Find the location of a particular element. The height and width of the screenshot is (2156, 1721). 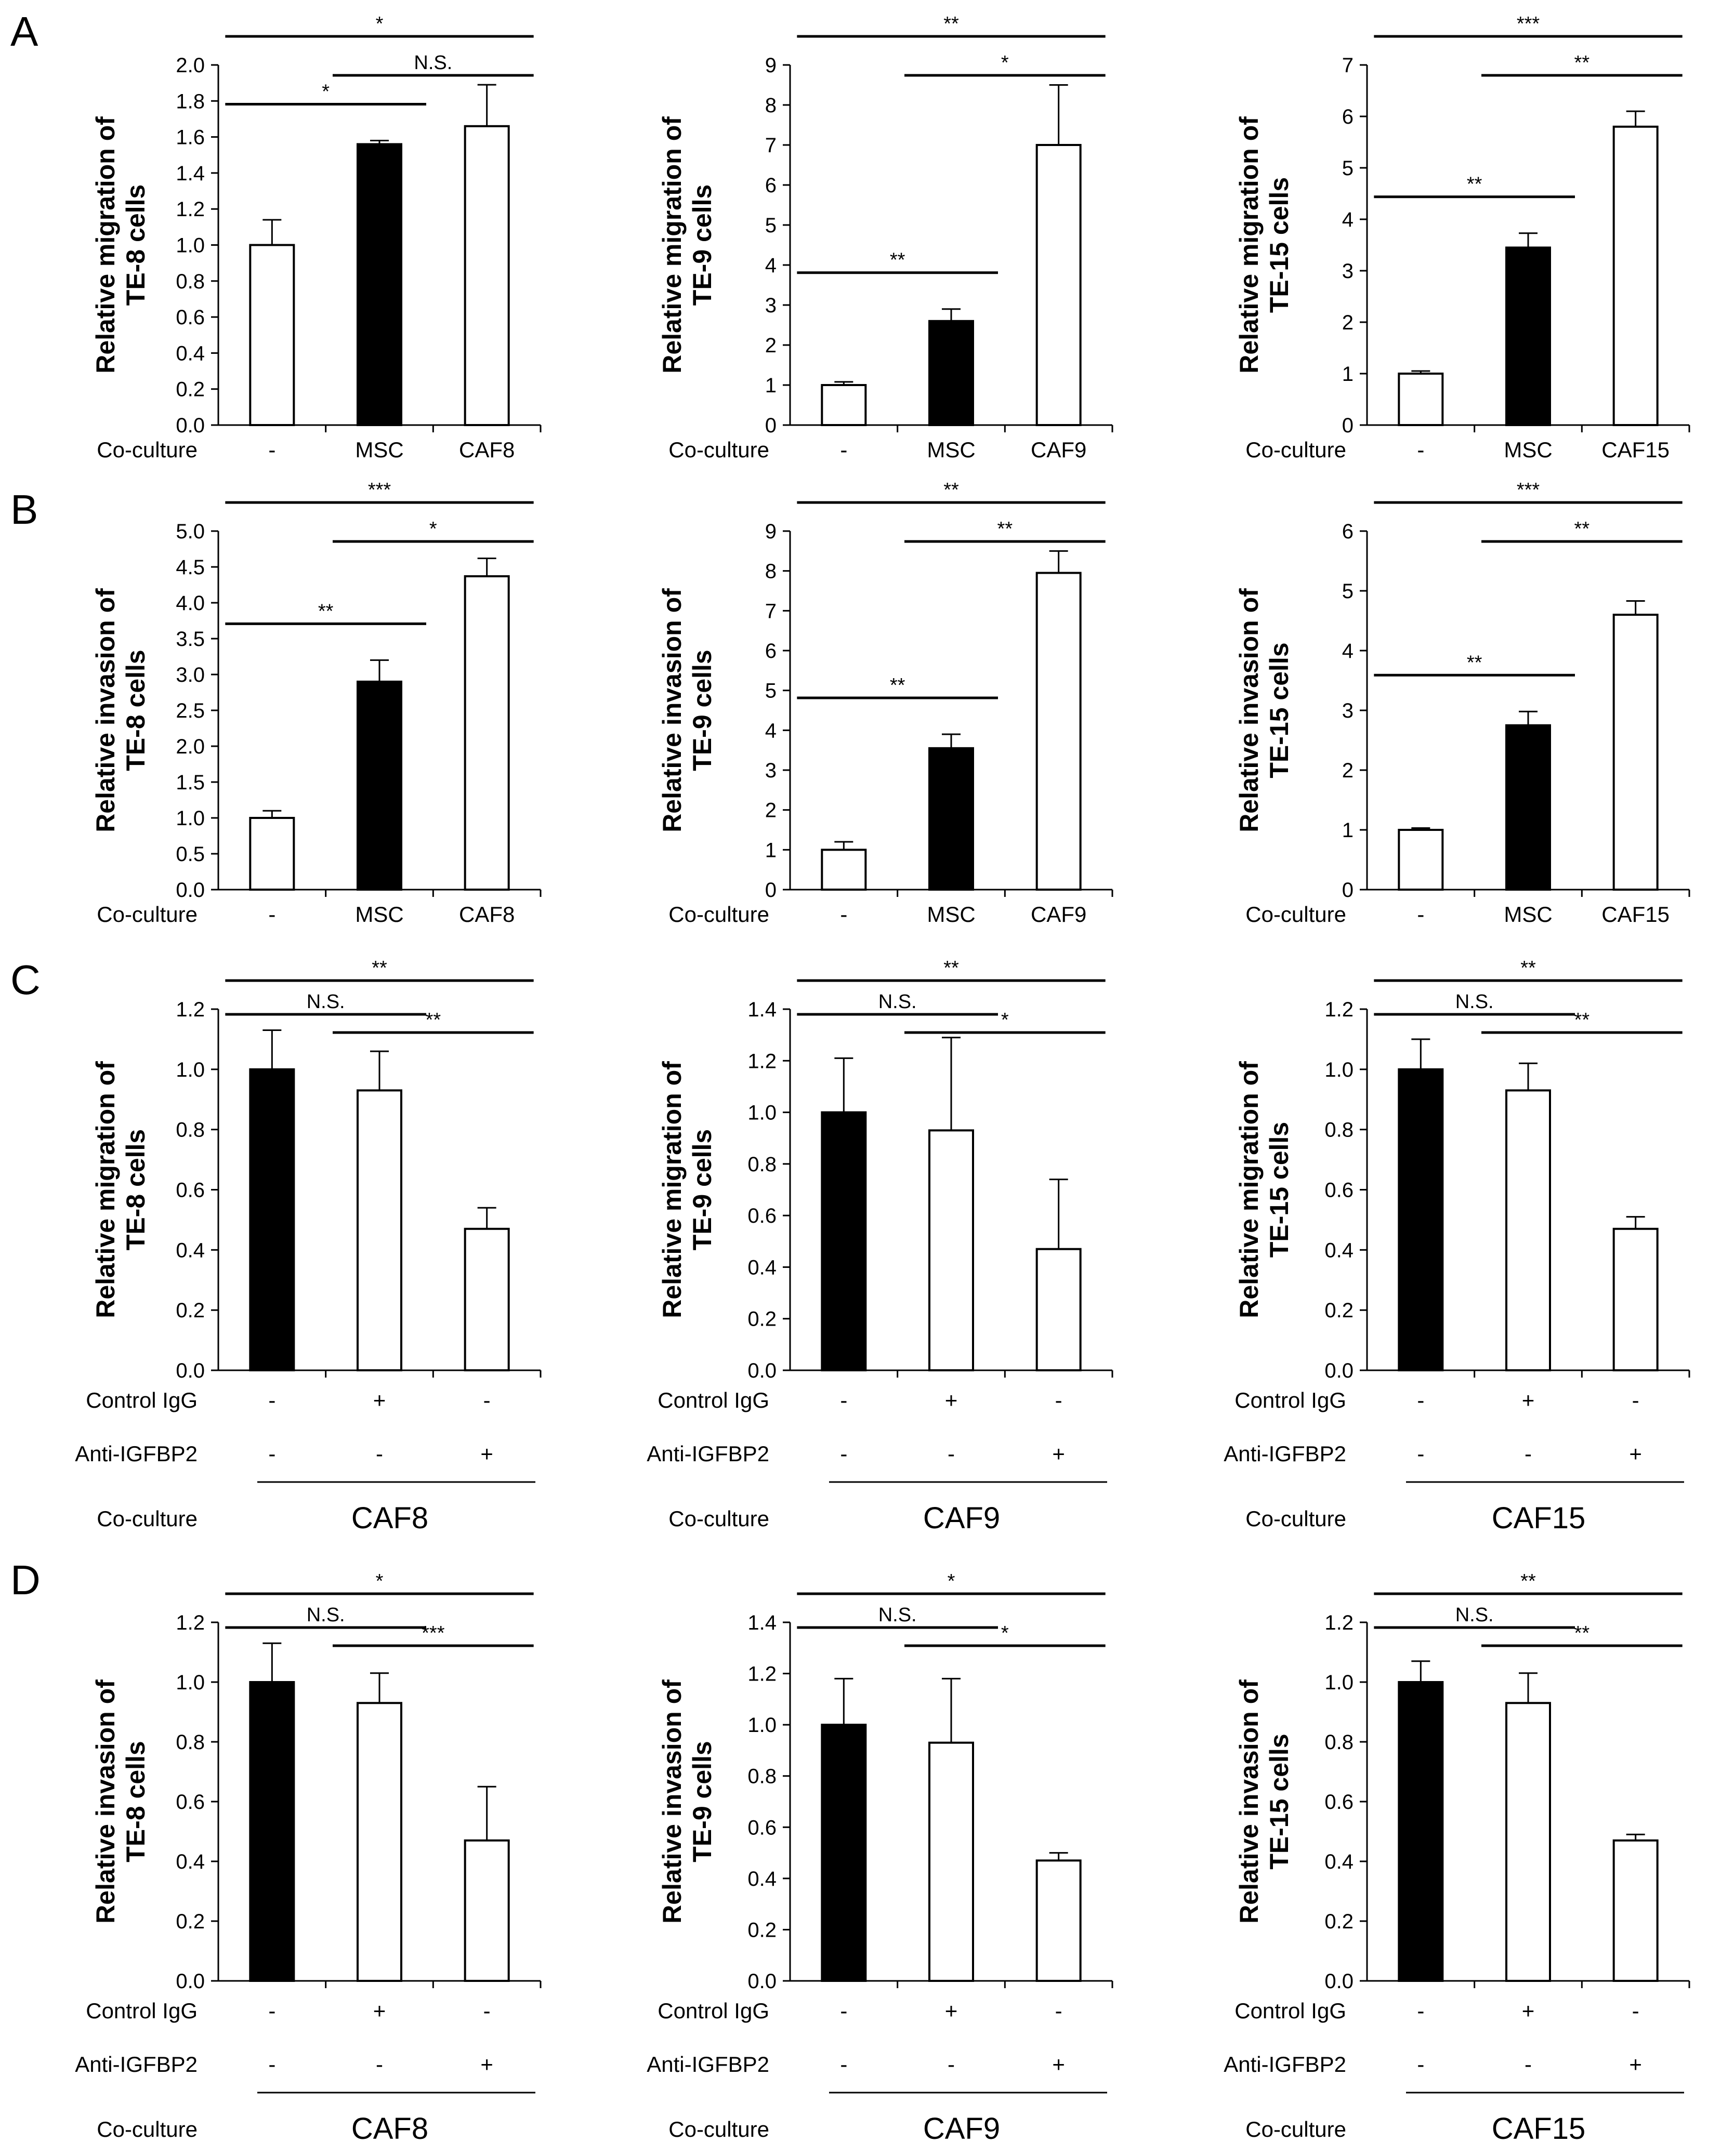

y-tick-label: 5 is located at coordinates (771, 225).